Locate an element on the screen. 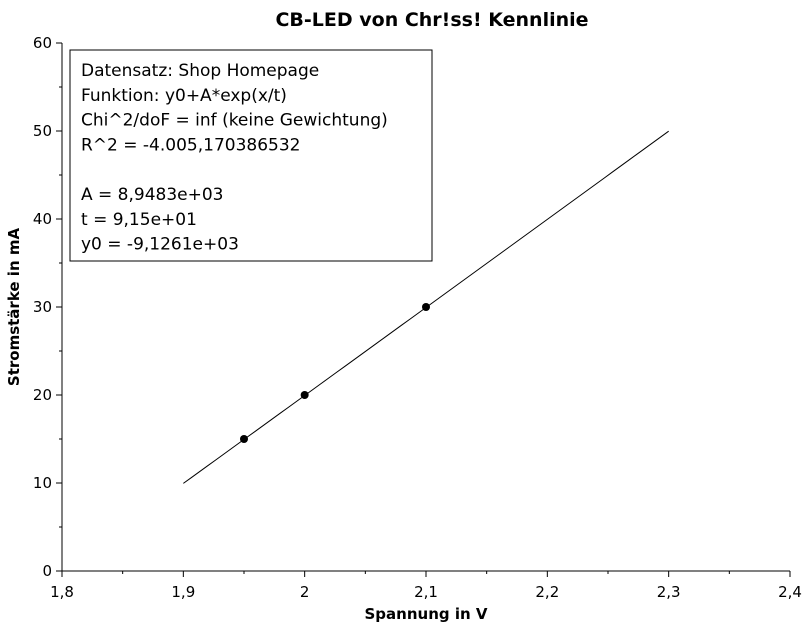  y-tick-label: 40 is located at coordinates (42, 219).